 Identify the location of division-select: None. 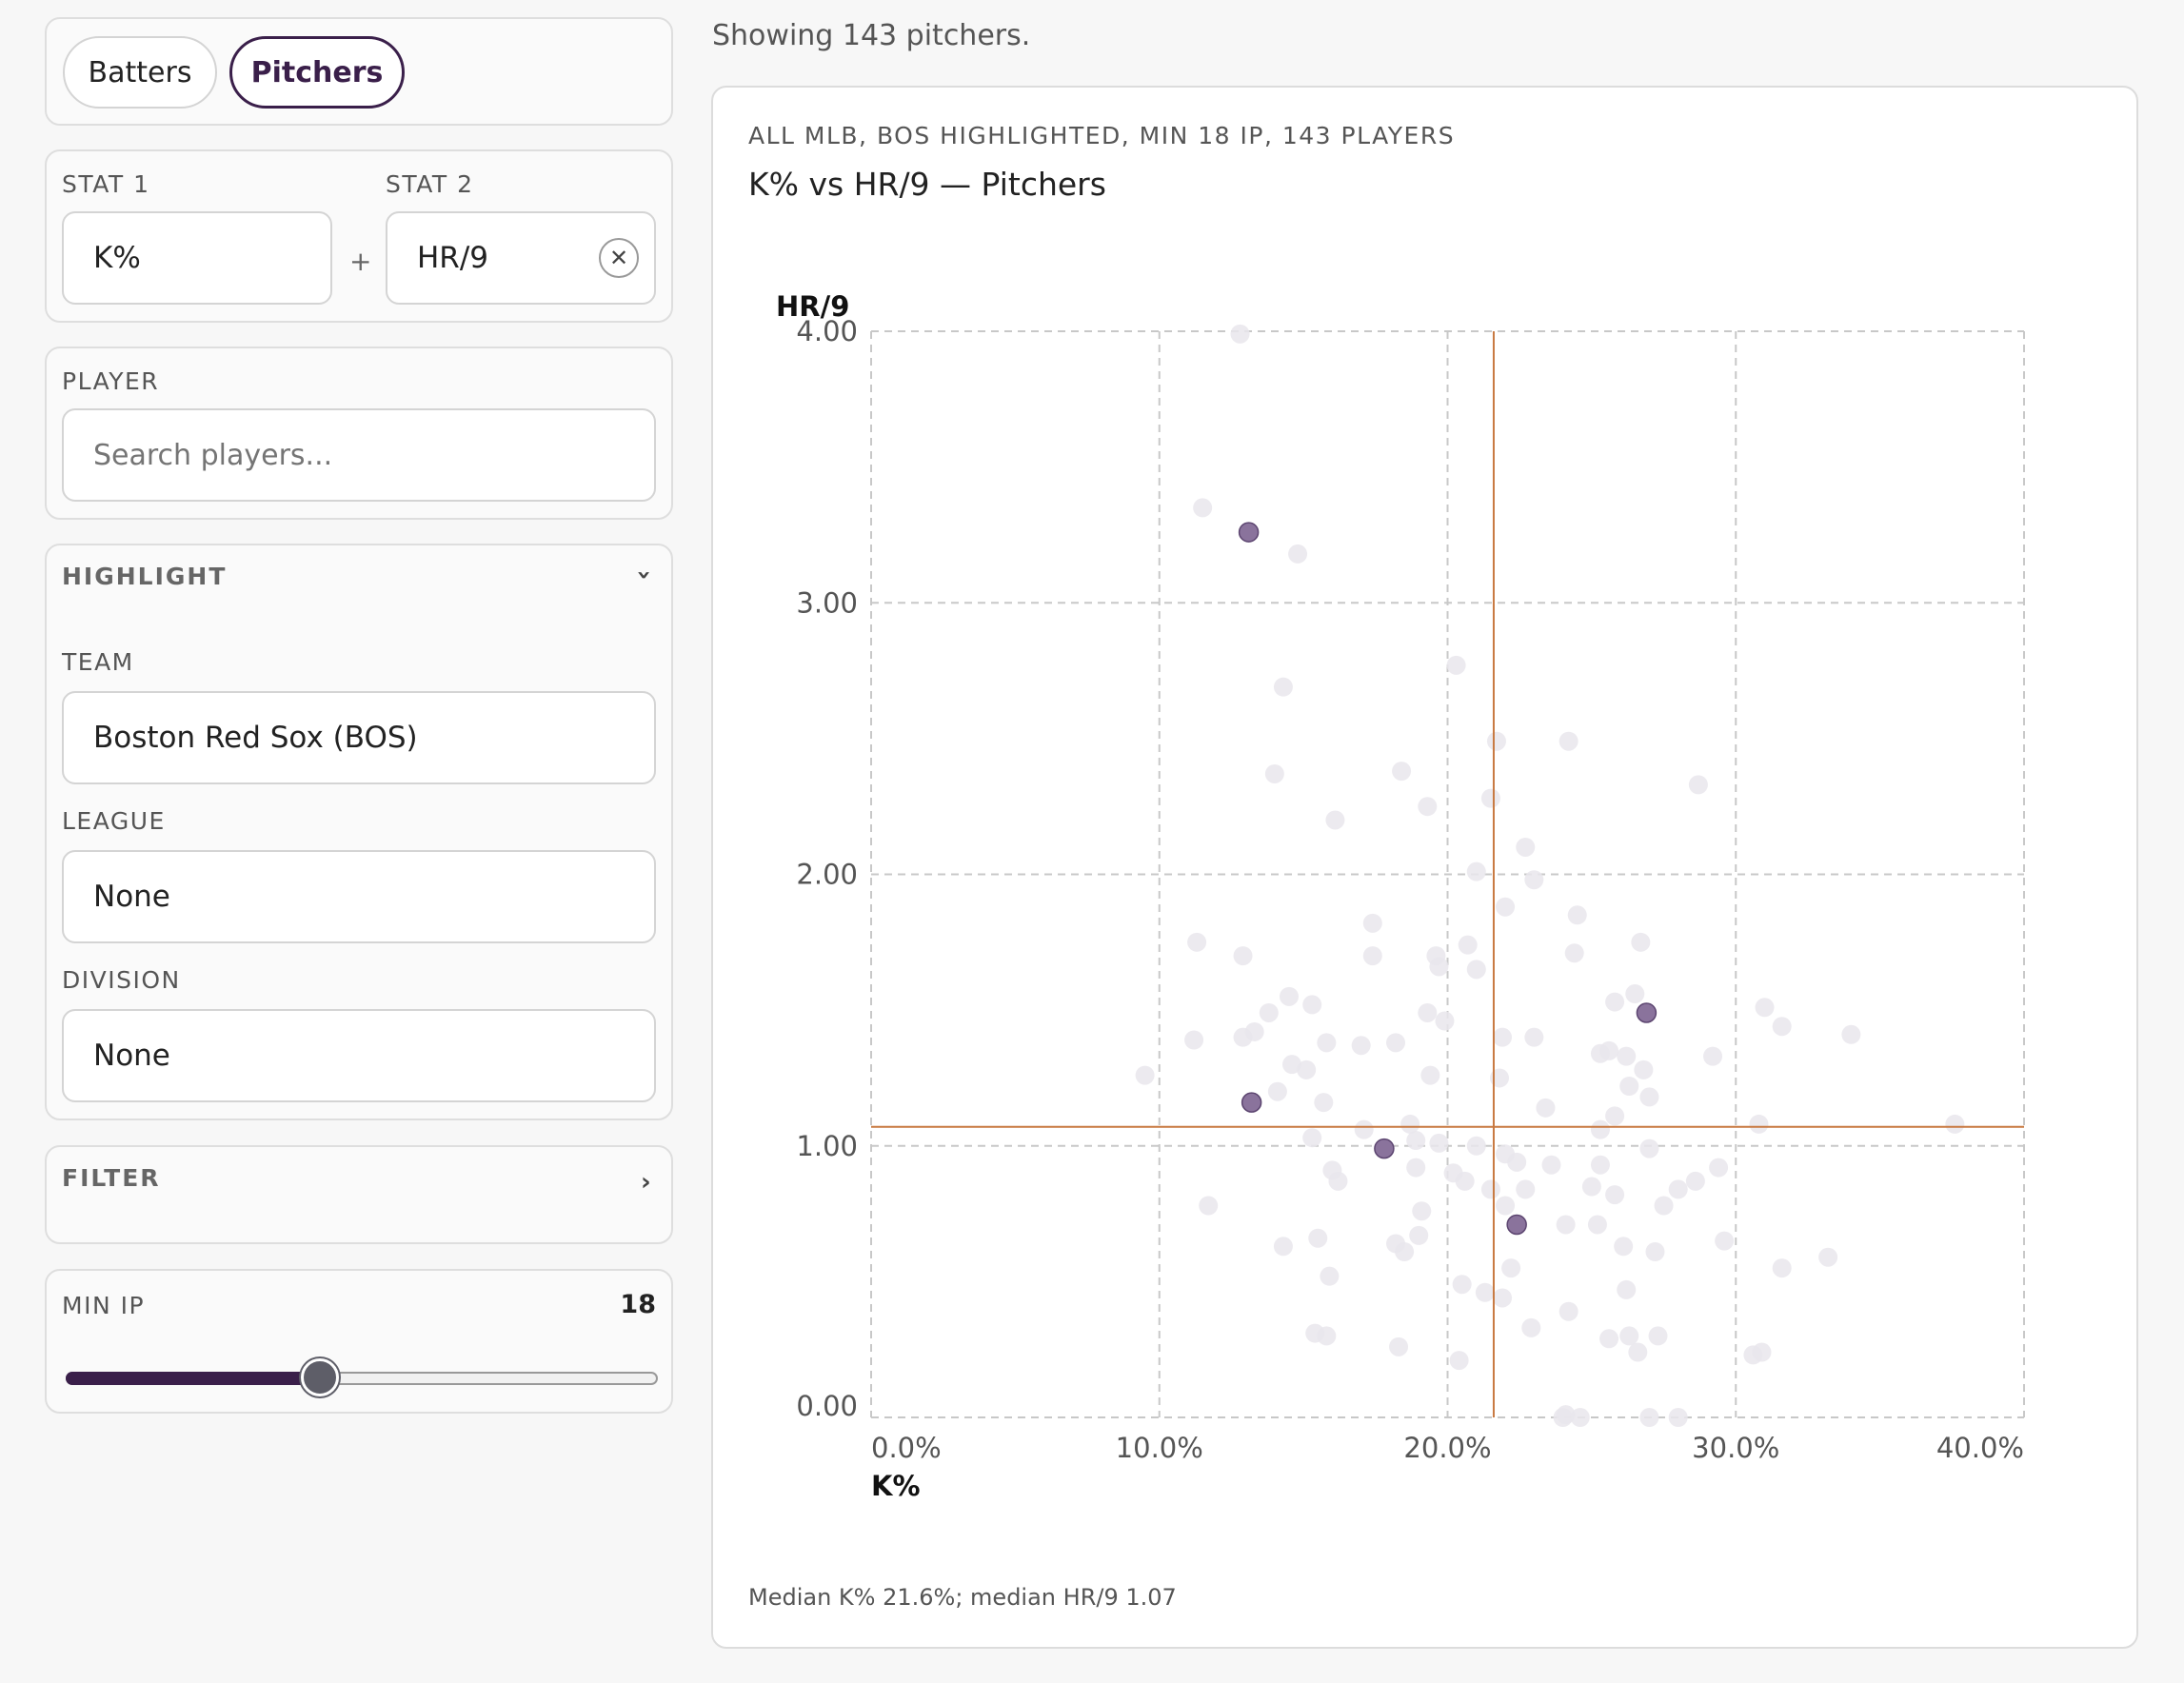
(359, 1055).